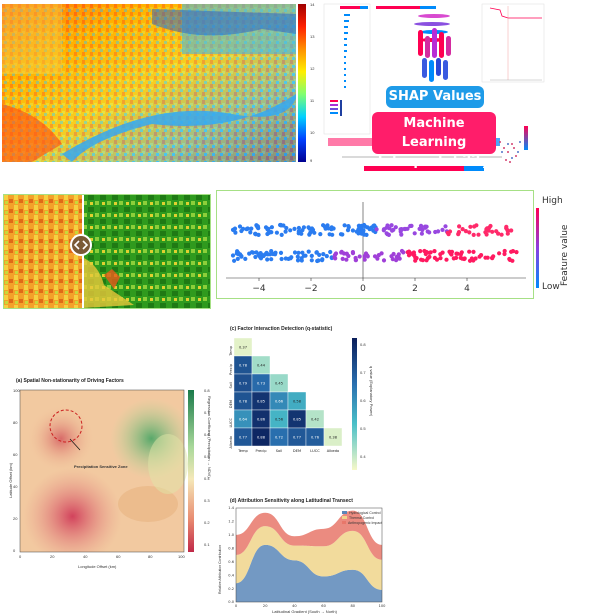 The image size is (604, 616). Describe the element at coordinates (279, 420) in the screenshot. I see `heatmap-cell-label: 0.56` at that location.